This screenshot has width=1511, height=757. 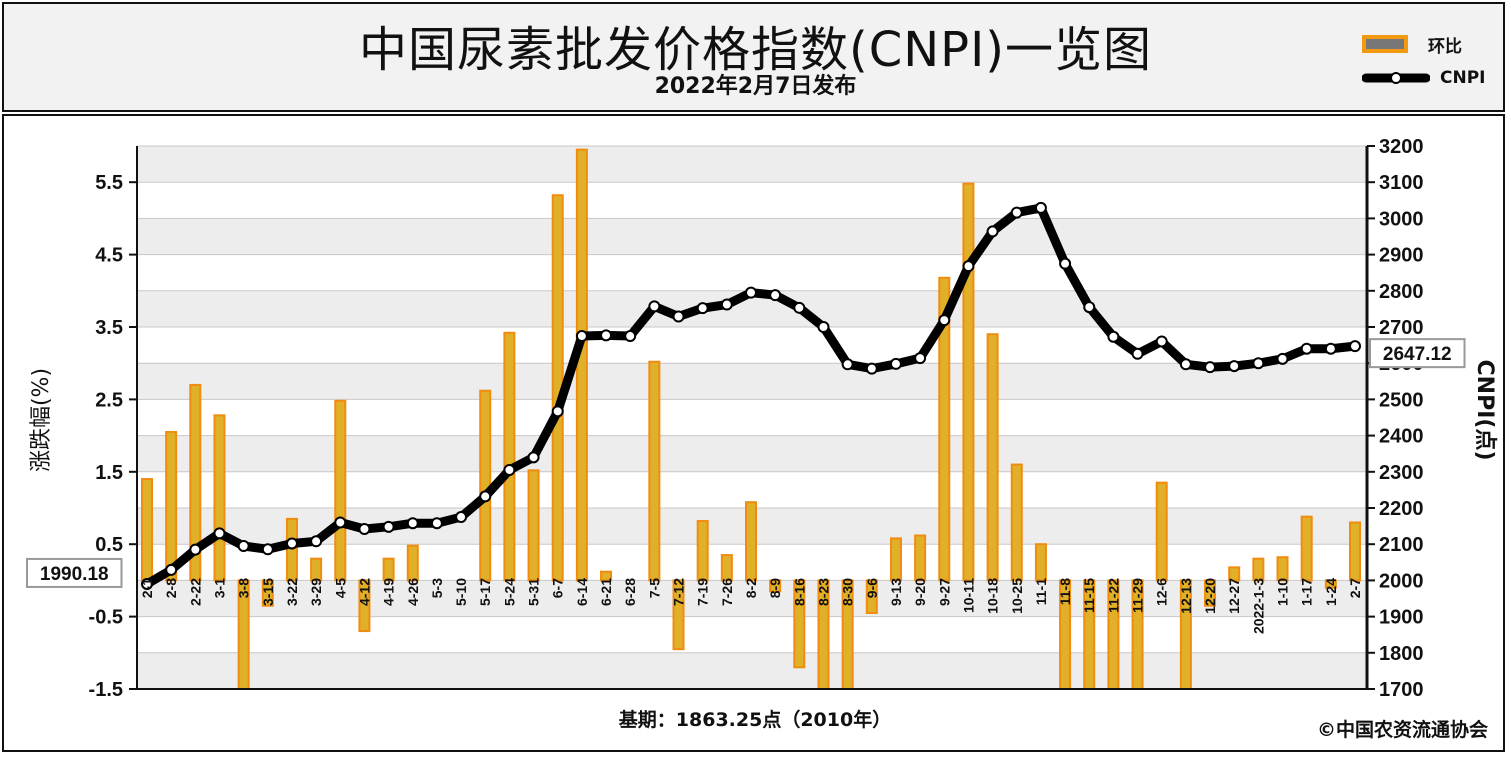 I want to click on y-tick-label: 2.5, so click(x=109, y=400).